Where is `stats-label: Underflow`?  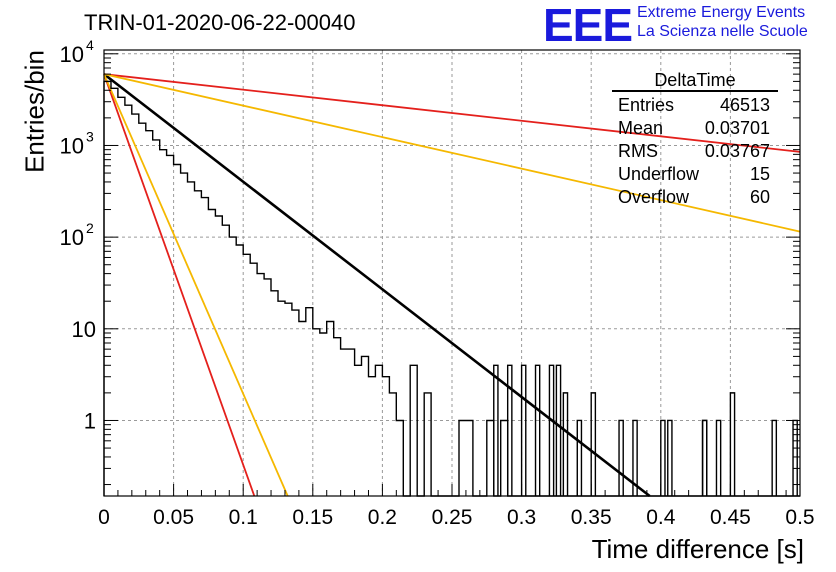
stats-label: Underflow is located at coordinates (659, 174).